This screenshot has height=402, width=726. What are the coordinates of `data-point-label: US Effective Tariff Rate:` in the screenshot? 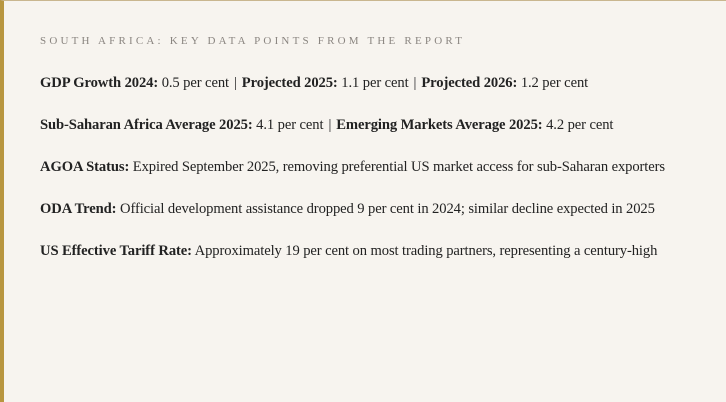 It's located at (116, 251).